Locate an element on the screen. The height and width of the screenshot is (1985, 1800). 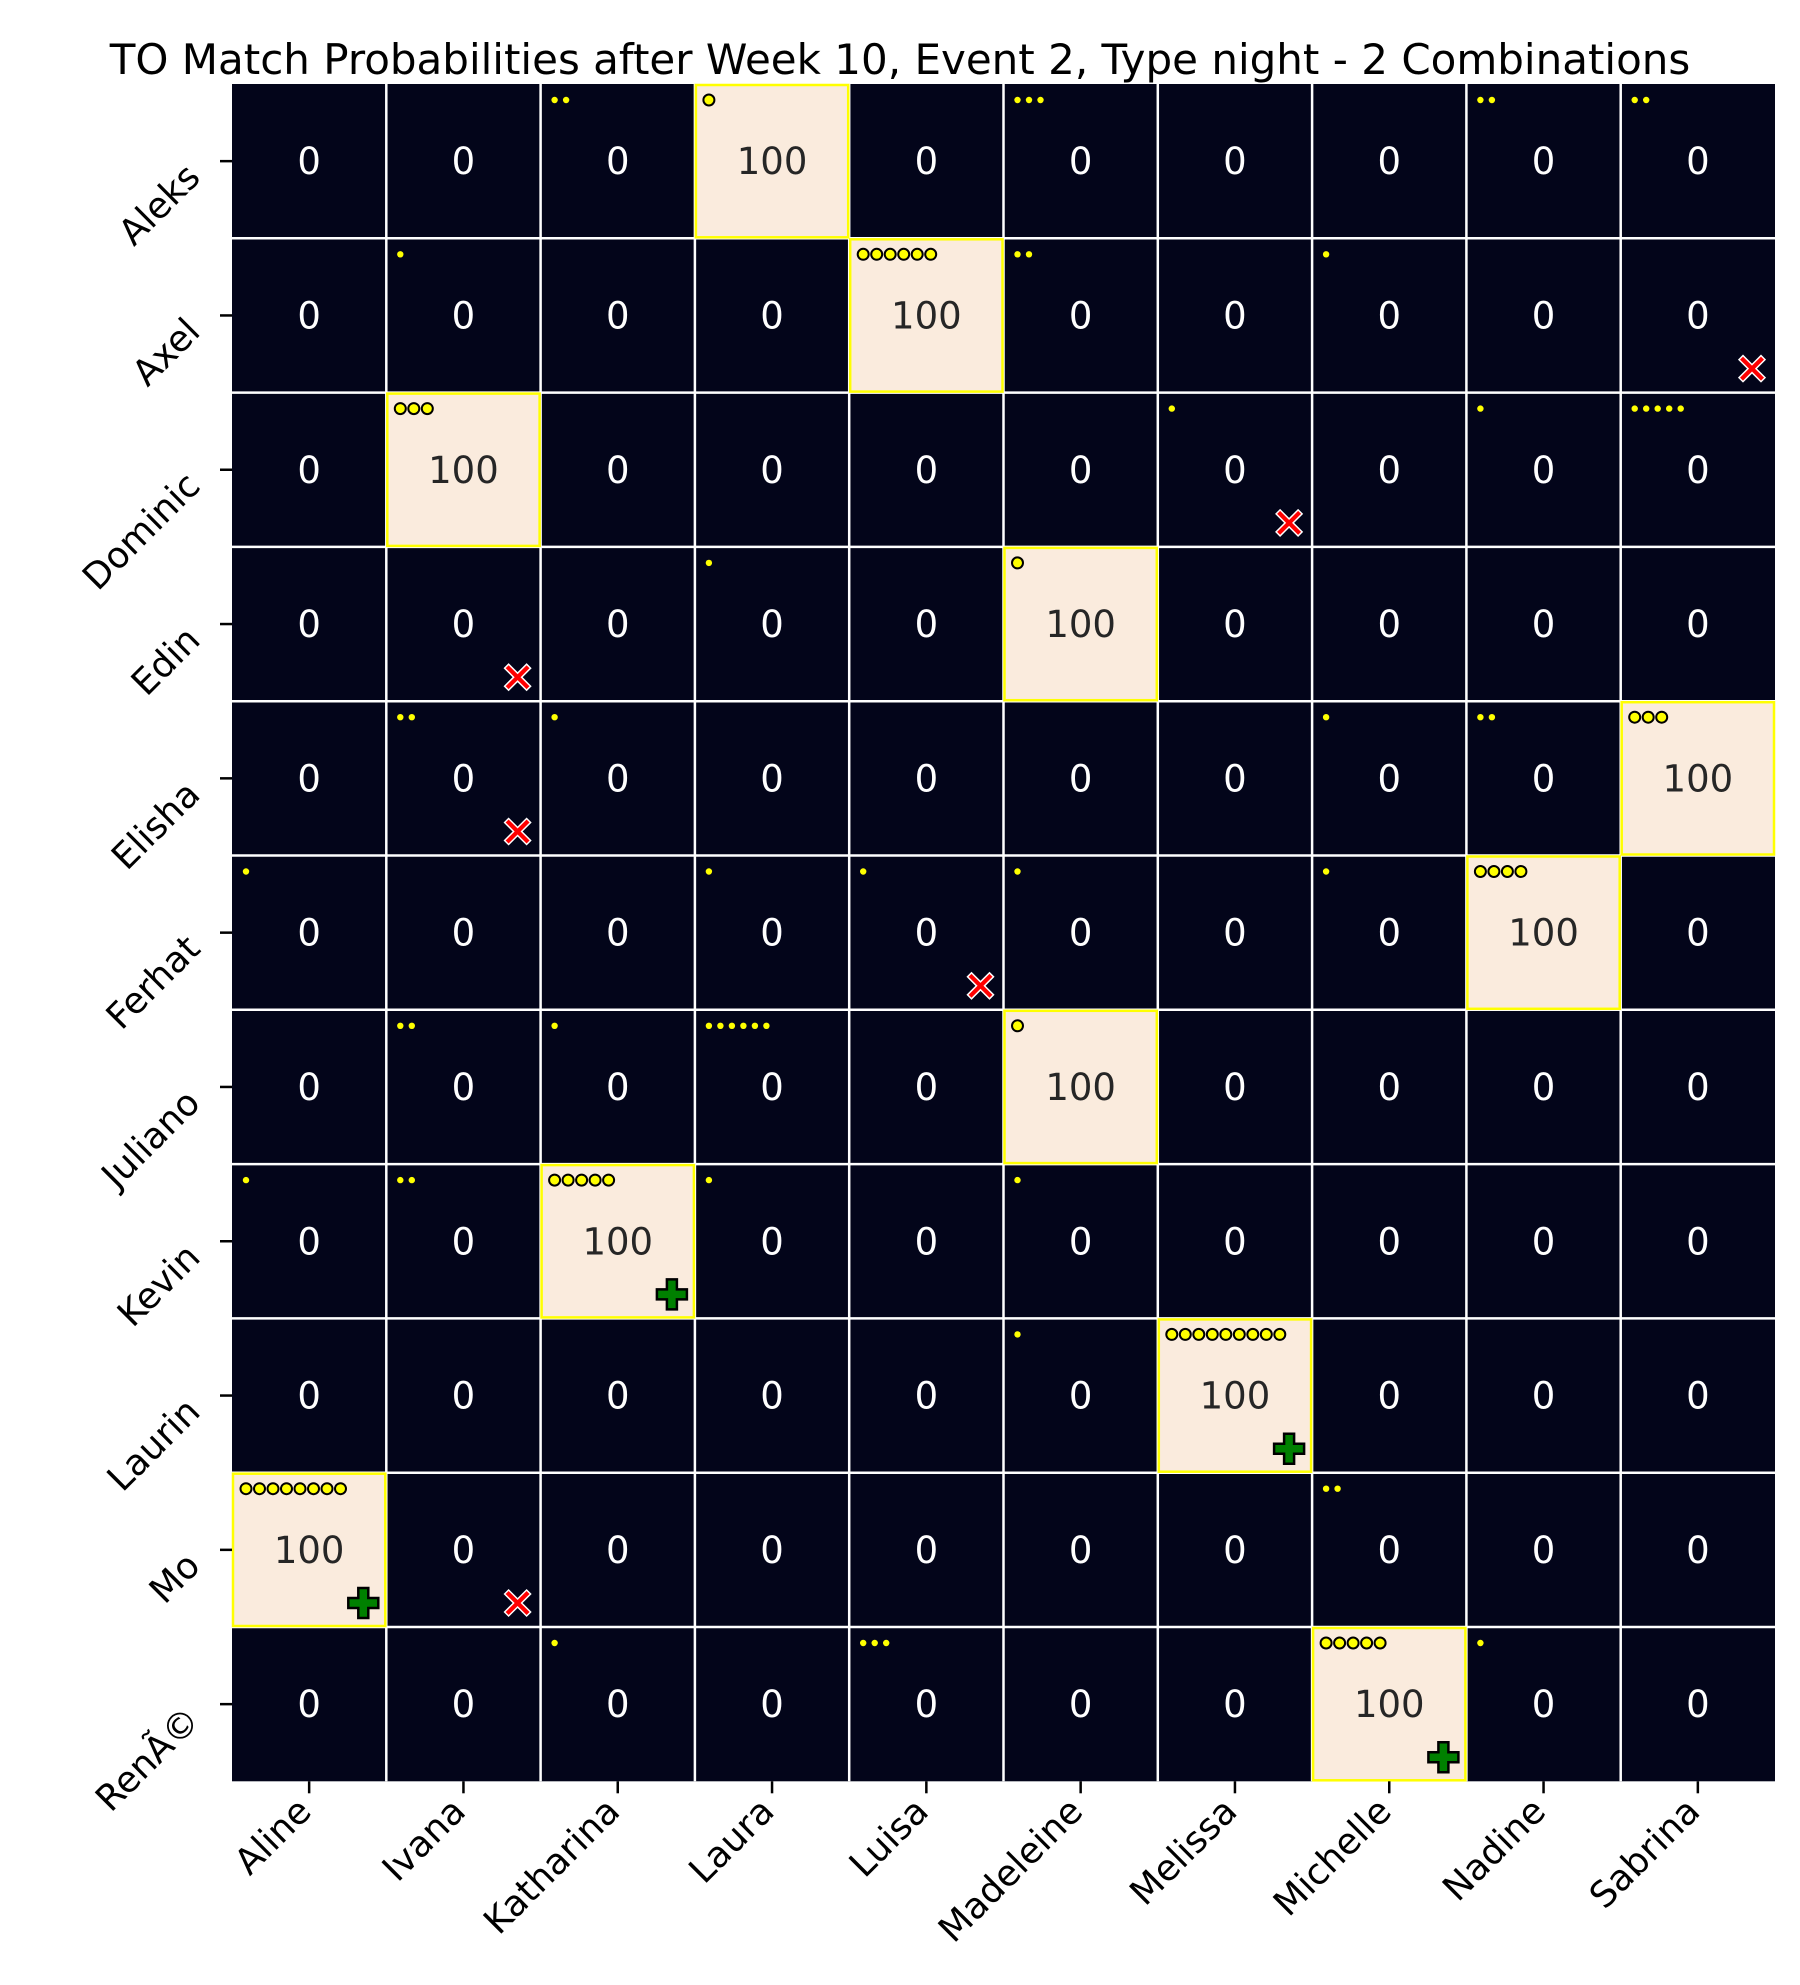
y-axis-tick-label: RenÃ© is located at coordinates (147, 1759).